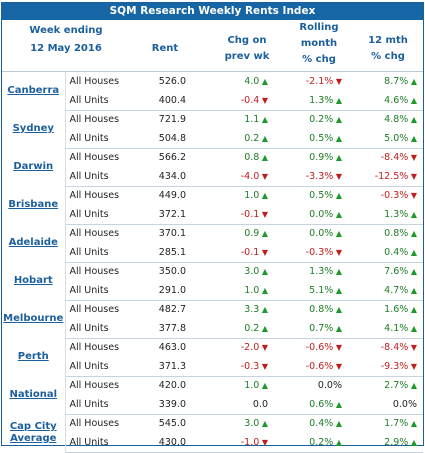 This screenshot has height=453, width=425. What do you see at coordinates (33, 438) in the screenshot?
I see `city-name-line2: Average` at bounding box center [33, 438].